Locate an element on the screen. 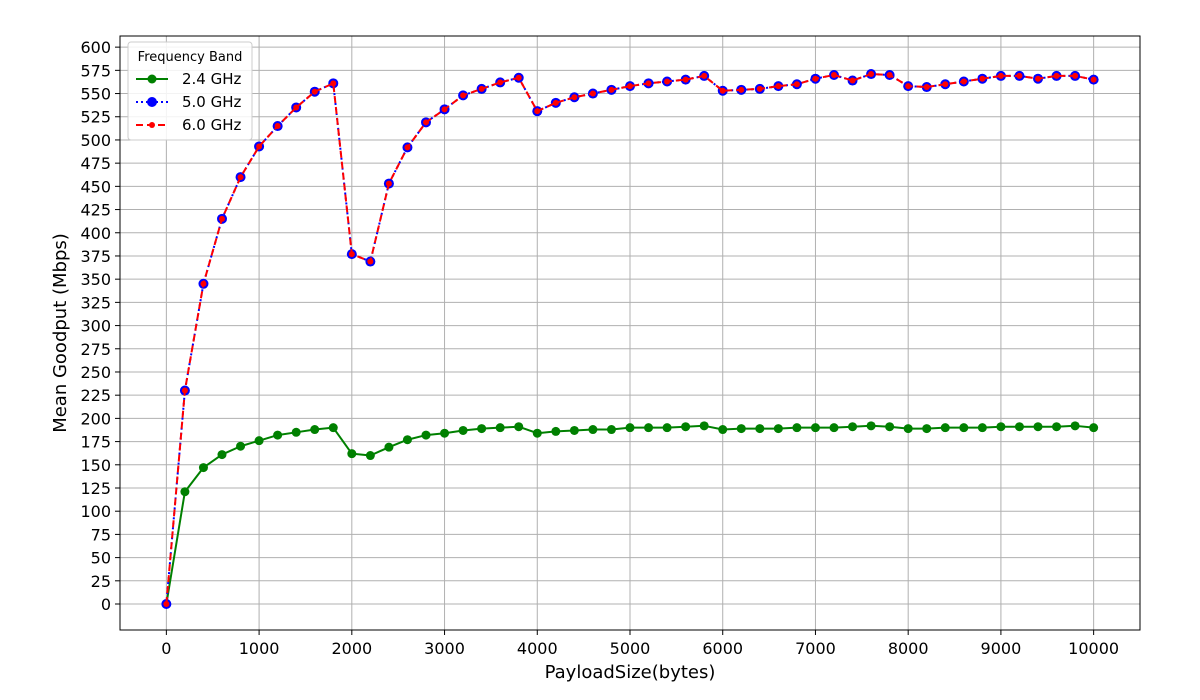 This screenshot has width=1200, height=700. x-tick-label: 0 is located at coordinates (166, 648).